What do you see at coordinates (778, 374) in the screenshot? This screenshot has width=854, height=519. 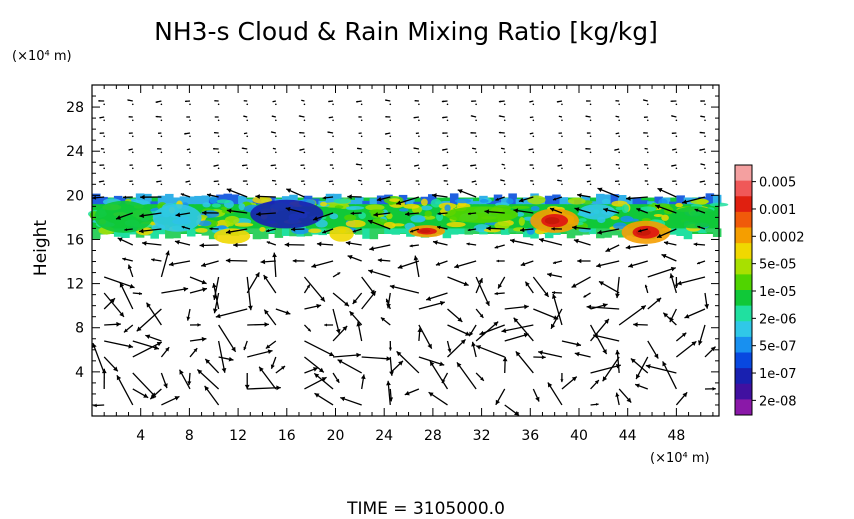 I see `colorbar-label: 1e-07` at bounding box center [778, 374].